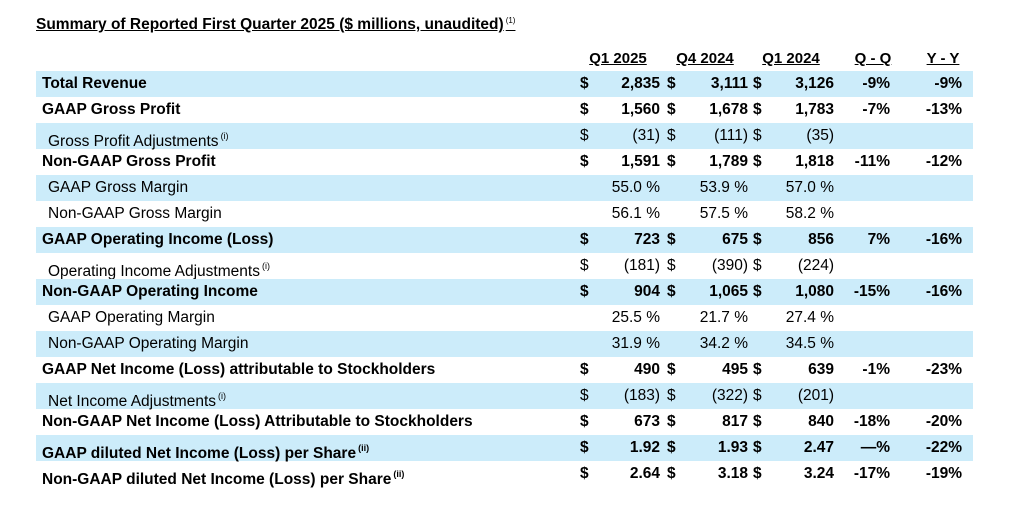 Image resolution: width=1026 pixels, height=513 pixels. What do you see at coordinates (635, 317) in the screenshot?
I see `value-cell: 25.5 %` at bounding box center [635, 317].